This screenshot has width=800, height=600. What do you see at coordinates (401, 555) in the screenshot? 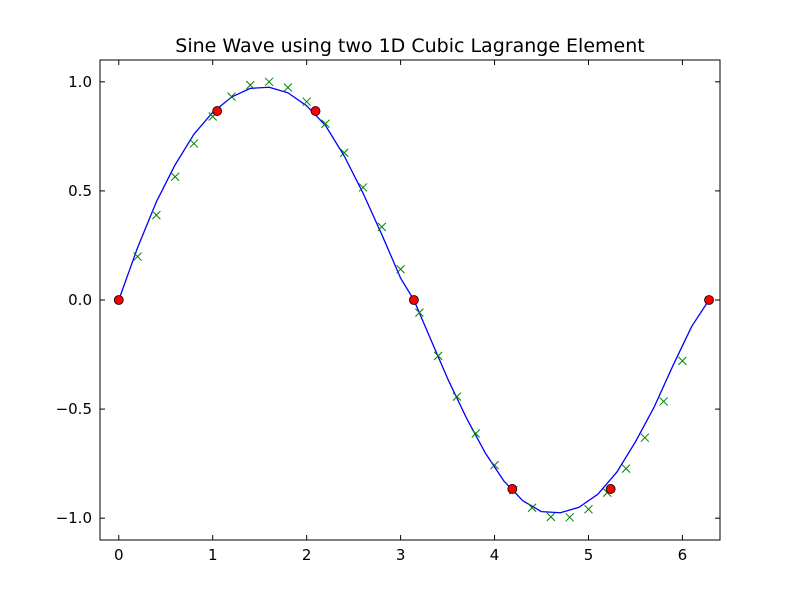
I see `x-tick-label: 3` at bounding box center [401, 555].